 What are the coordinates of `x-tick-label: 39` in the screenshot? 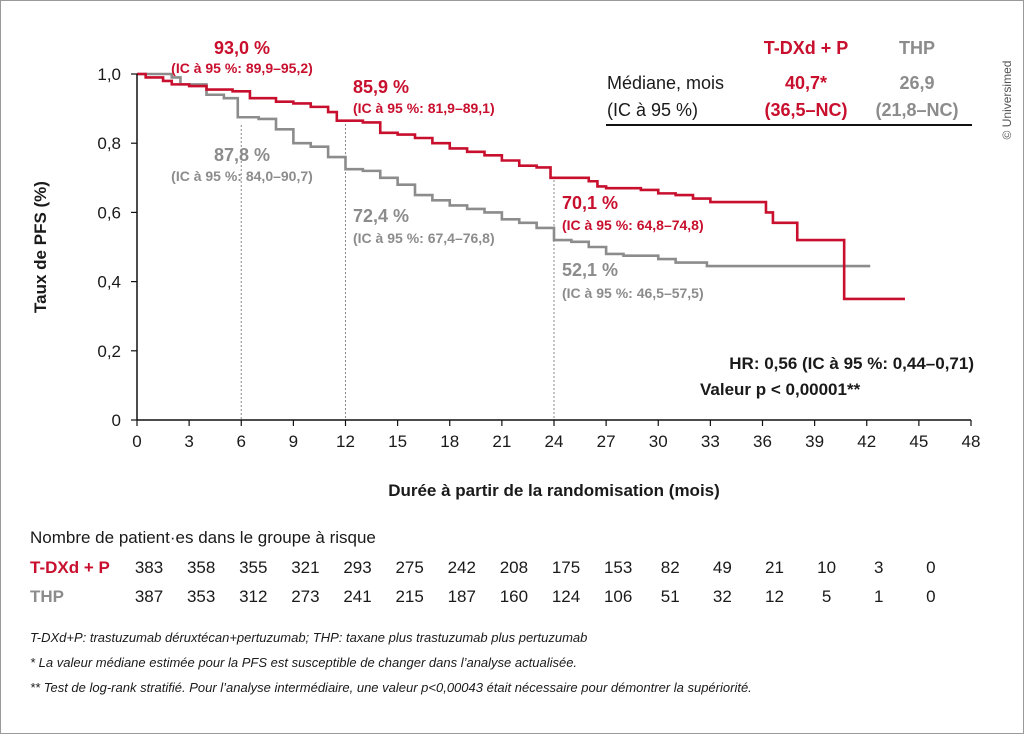 It's located at (814, 441).